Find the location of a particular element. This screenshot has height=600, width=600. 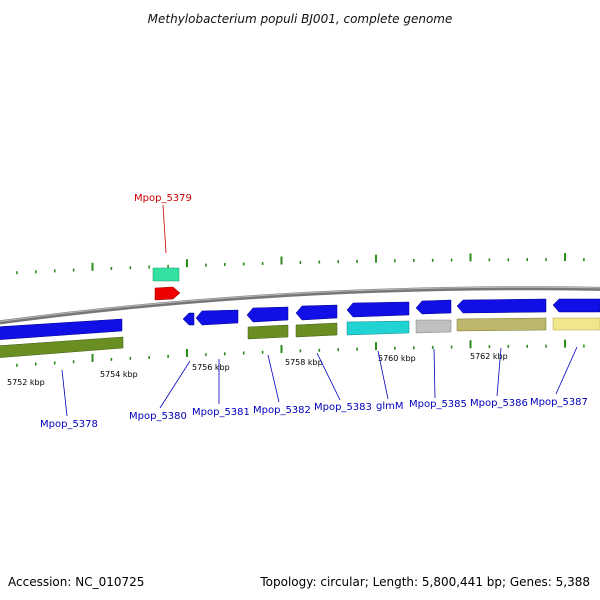

gene-label-mpop-5378: Mpop_5378 is located at coordinates (69, 424).